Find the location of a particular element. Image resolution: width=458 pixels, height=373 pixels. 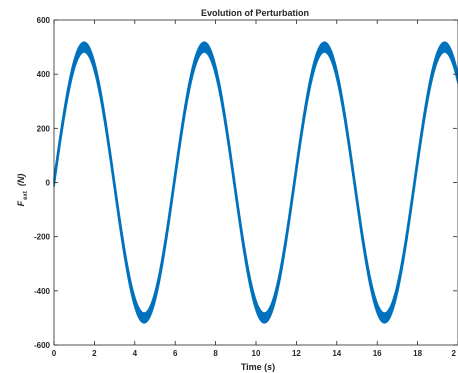

x-tick-label: 4 is located at coordinates (135, 353).